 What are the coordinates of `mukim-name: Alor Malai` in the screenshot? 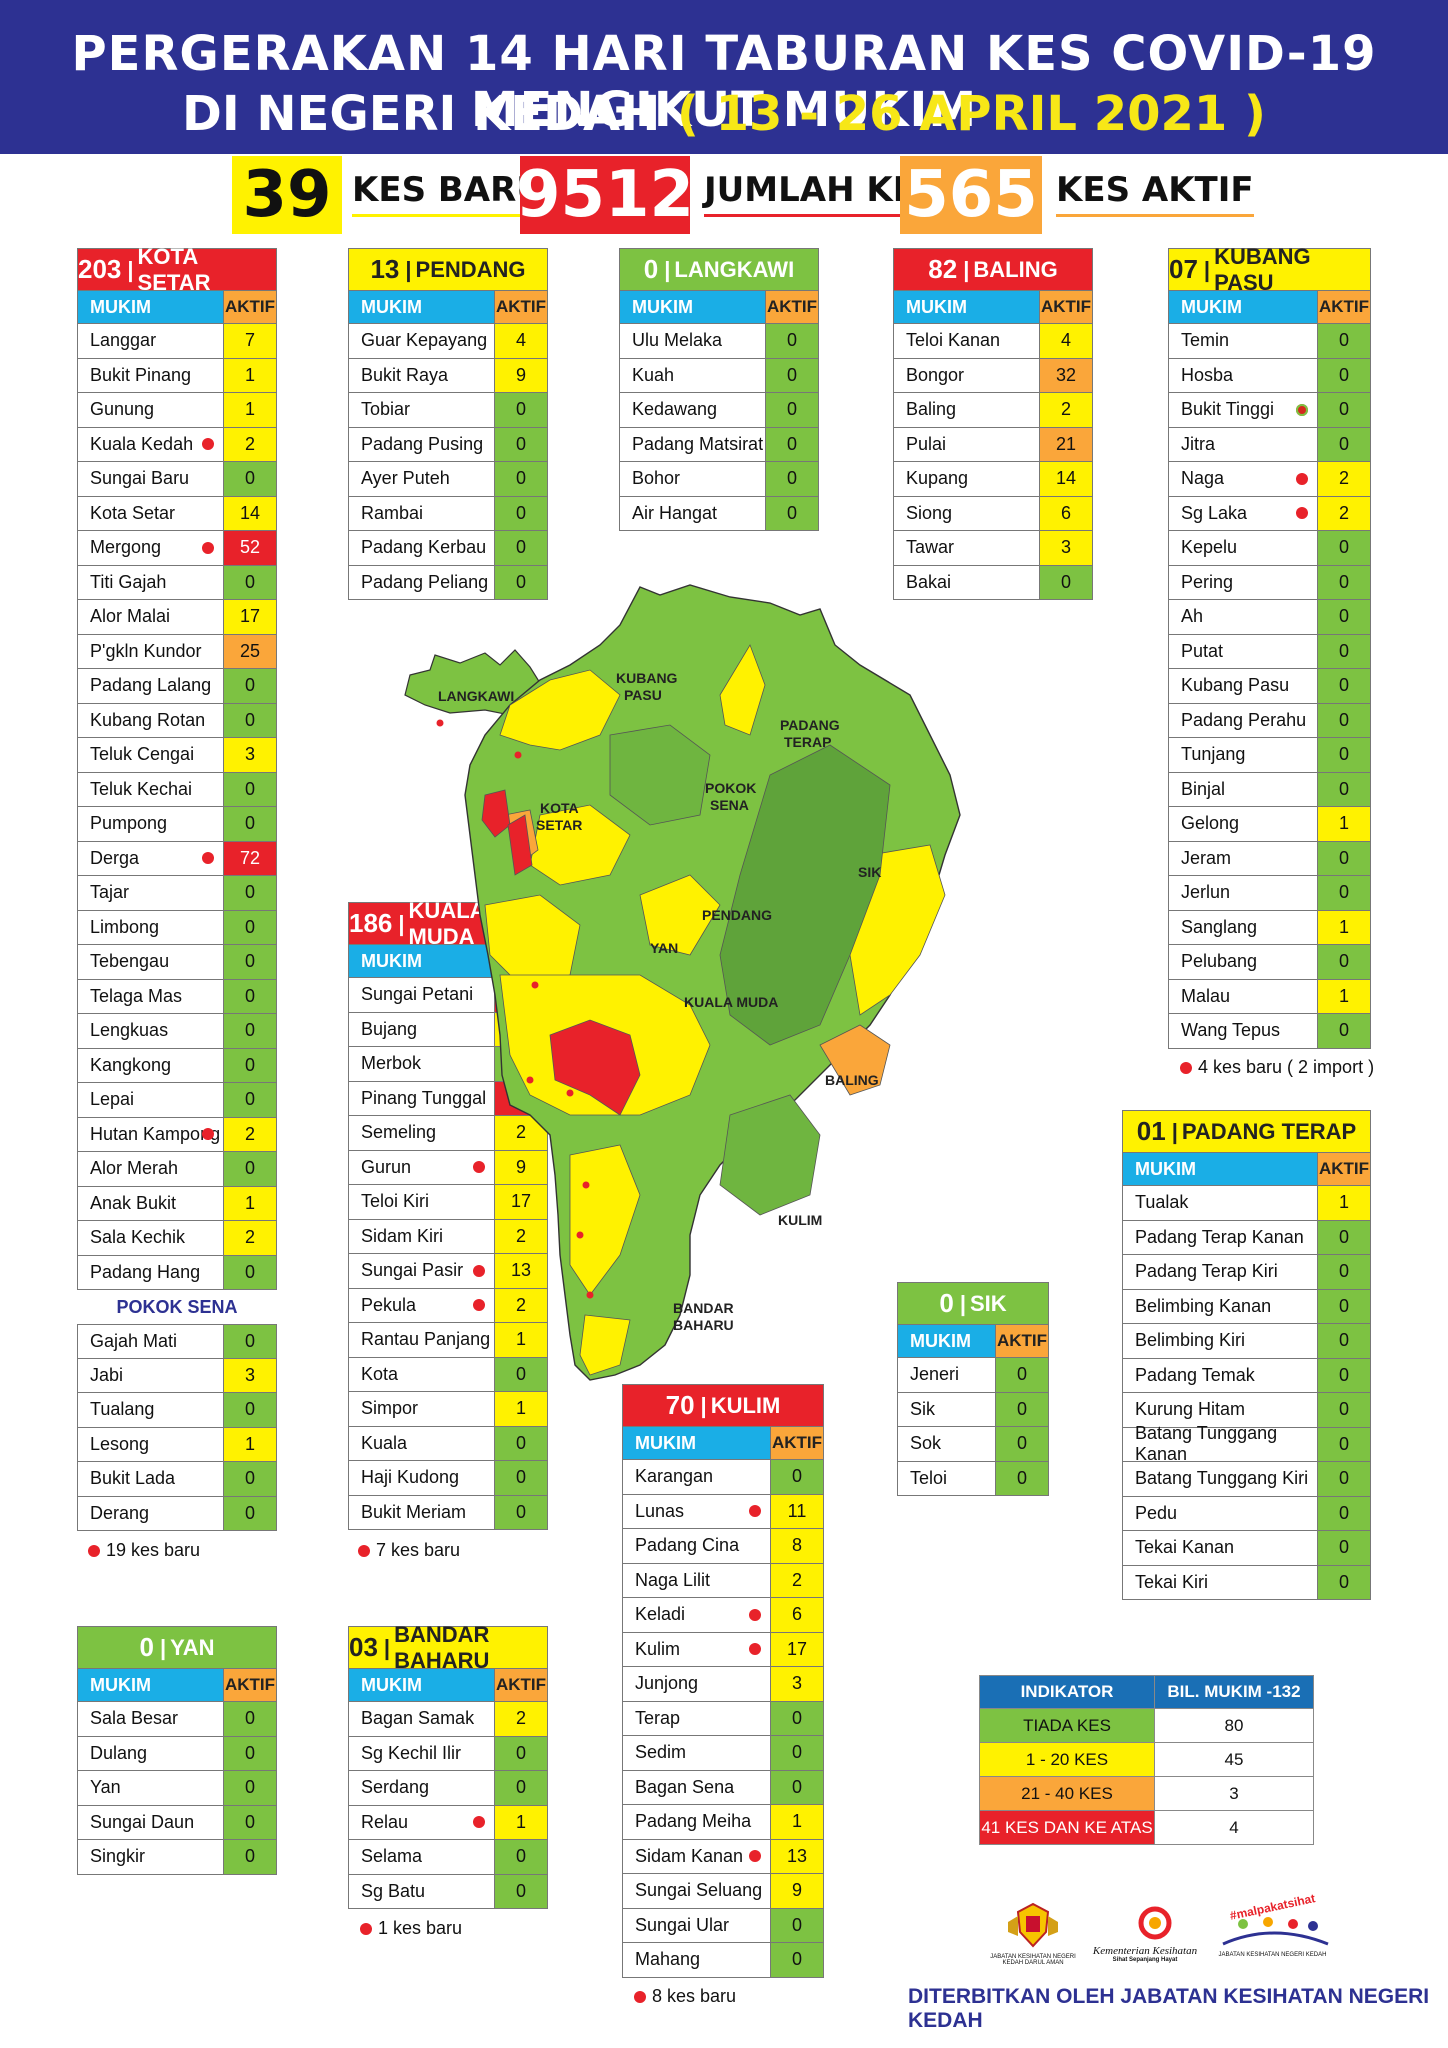 It's located at (150, 617).